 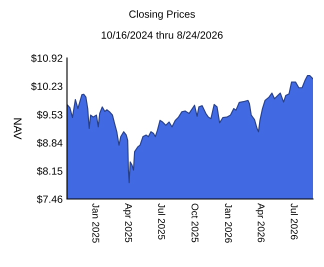 What do you see at coordinates (49, 199) in the screenshot?
I see `y-tick-label: $7.46` at bounding box center [49, 199].